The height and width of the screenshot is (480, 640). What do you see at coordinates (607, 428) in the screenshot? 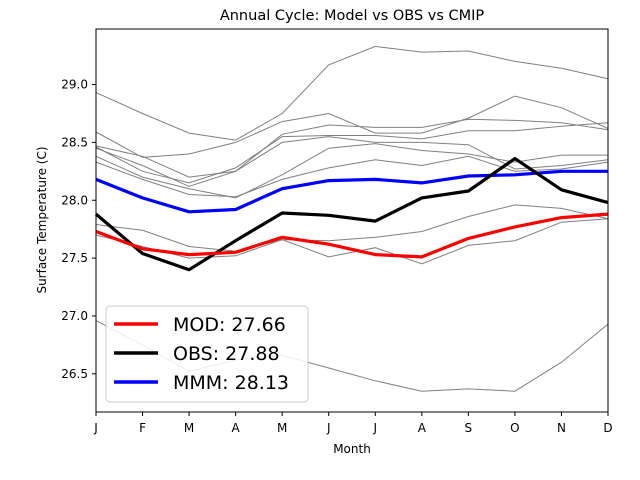
I see `x-tick-label: D` at bounding box center [607, 428].